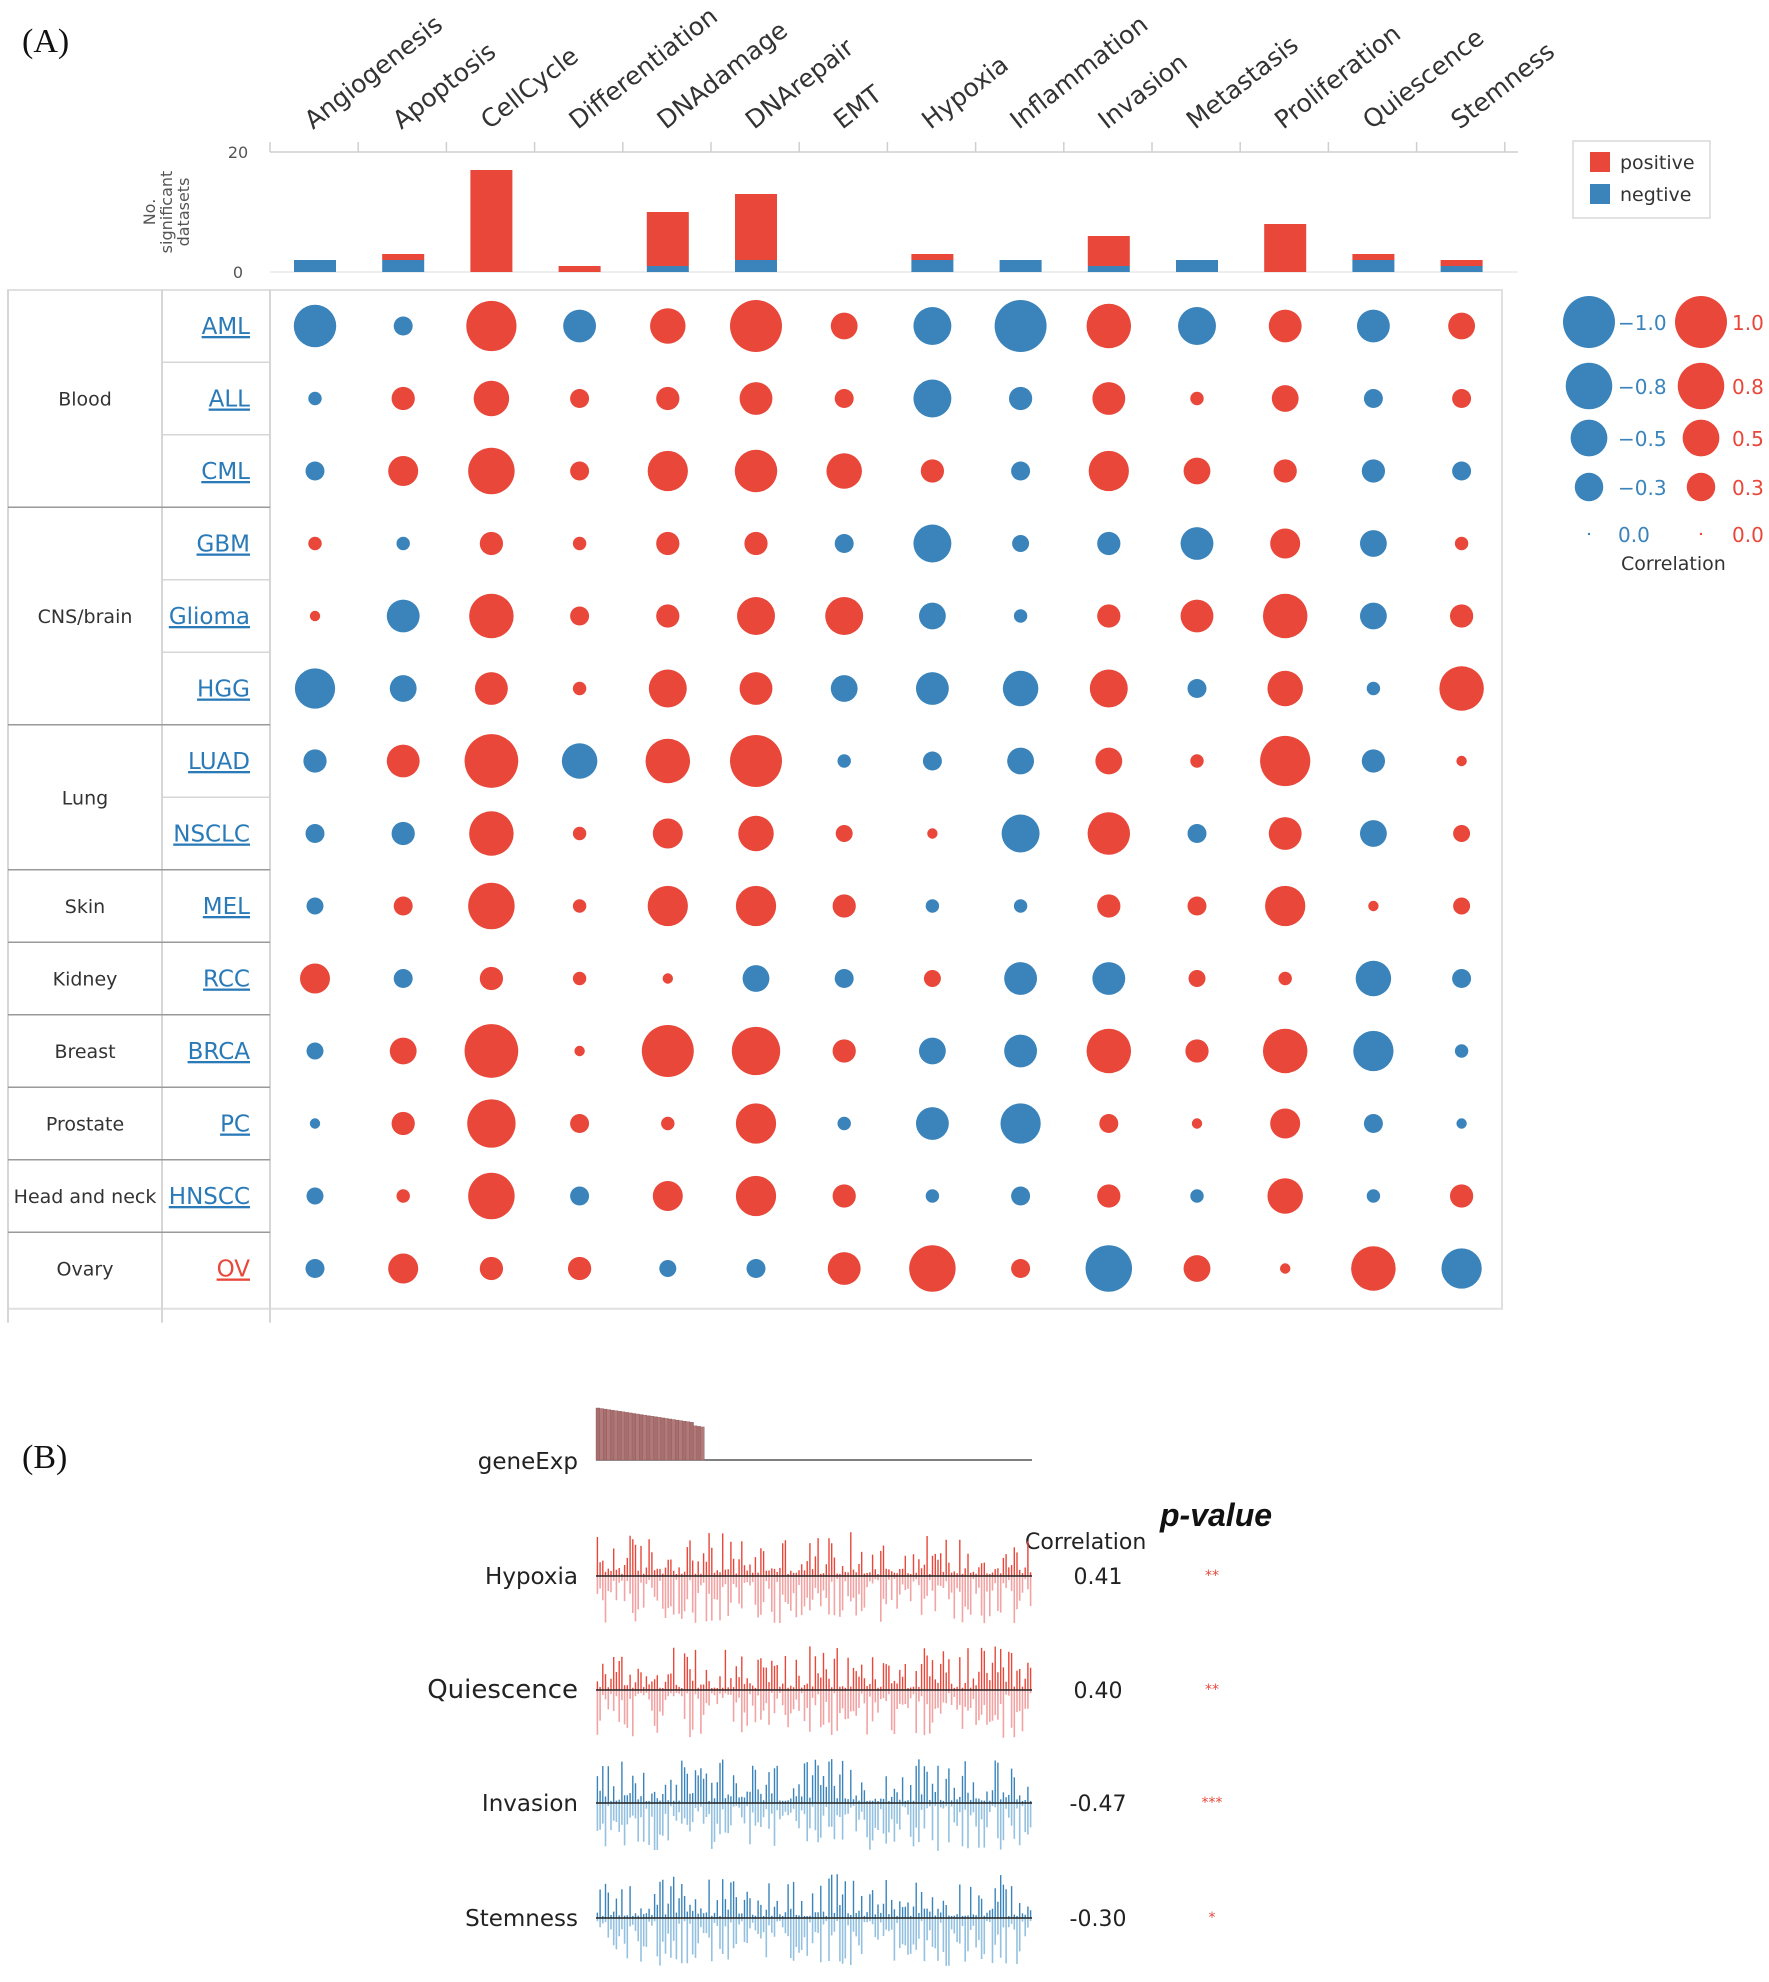 The image size is (1769, 1982). What do you see at coordinates (403, 833) in the screenshot?
I see `bubble-nsclc-apoptosis` at bounding box center [403, 833].